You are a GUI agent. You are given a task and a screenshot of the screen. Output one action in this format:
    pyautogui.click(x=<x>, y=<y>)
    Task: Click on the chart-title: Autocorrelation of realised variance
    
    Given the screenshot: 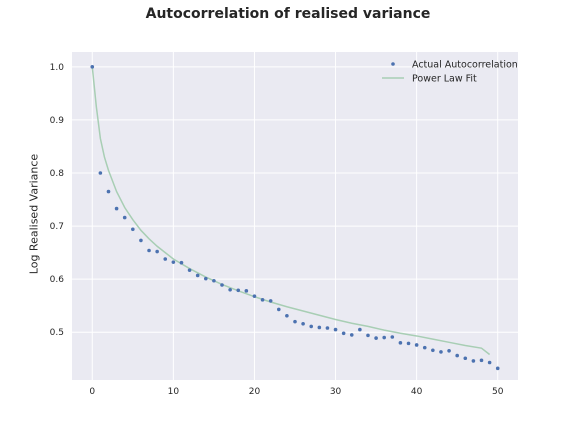 What is the action you would take?
    pyautogui.click(x=288, y=14)
    